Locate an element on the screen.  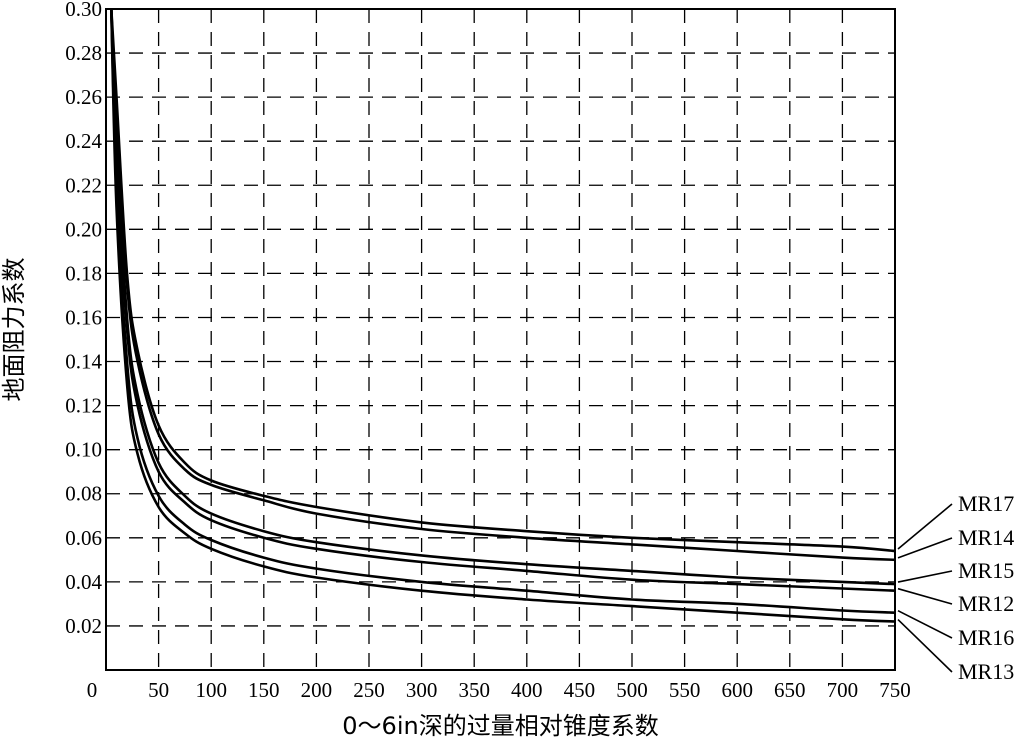
y-tick-label: 0.20 is located at coordinates (83, 229).